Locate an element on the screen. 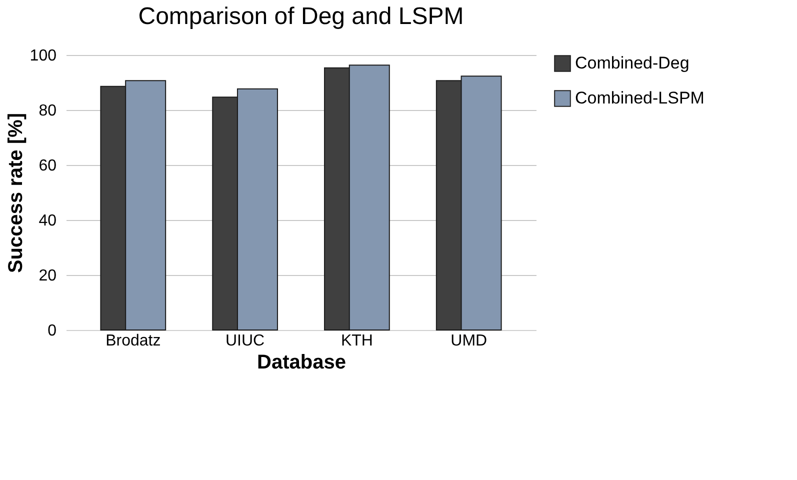  y-tick-label: 0 is located at coordinates (52, 331).